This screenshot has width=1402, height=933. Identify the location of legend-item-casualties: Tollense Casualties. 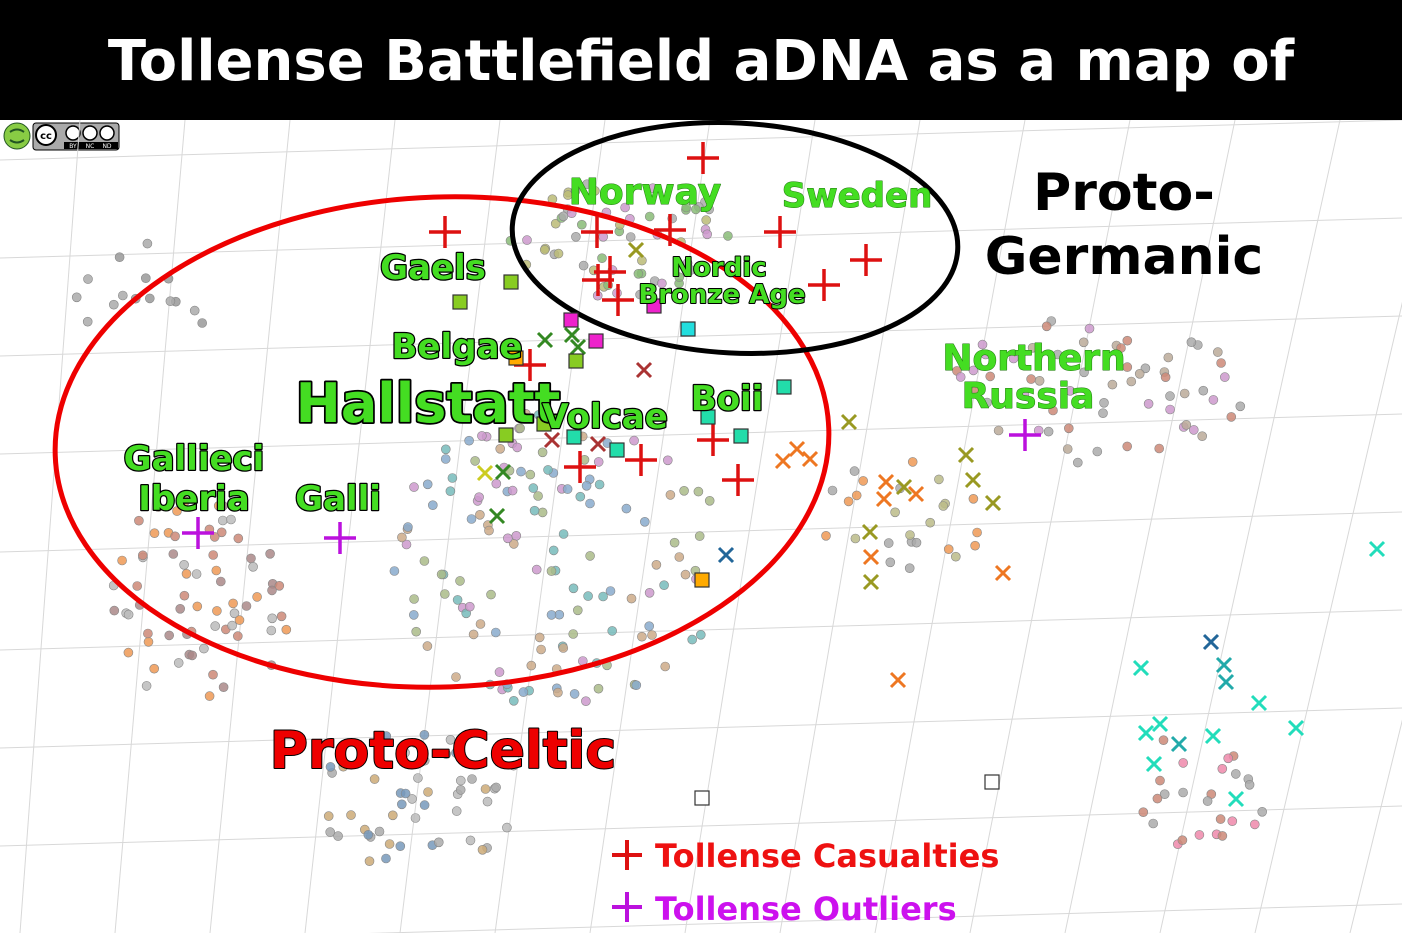
(805, 856).